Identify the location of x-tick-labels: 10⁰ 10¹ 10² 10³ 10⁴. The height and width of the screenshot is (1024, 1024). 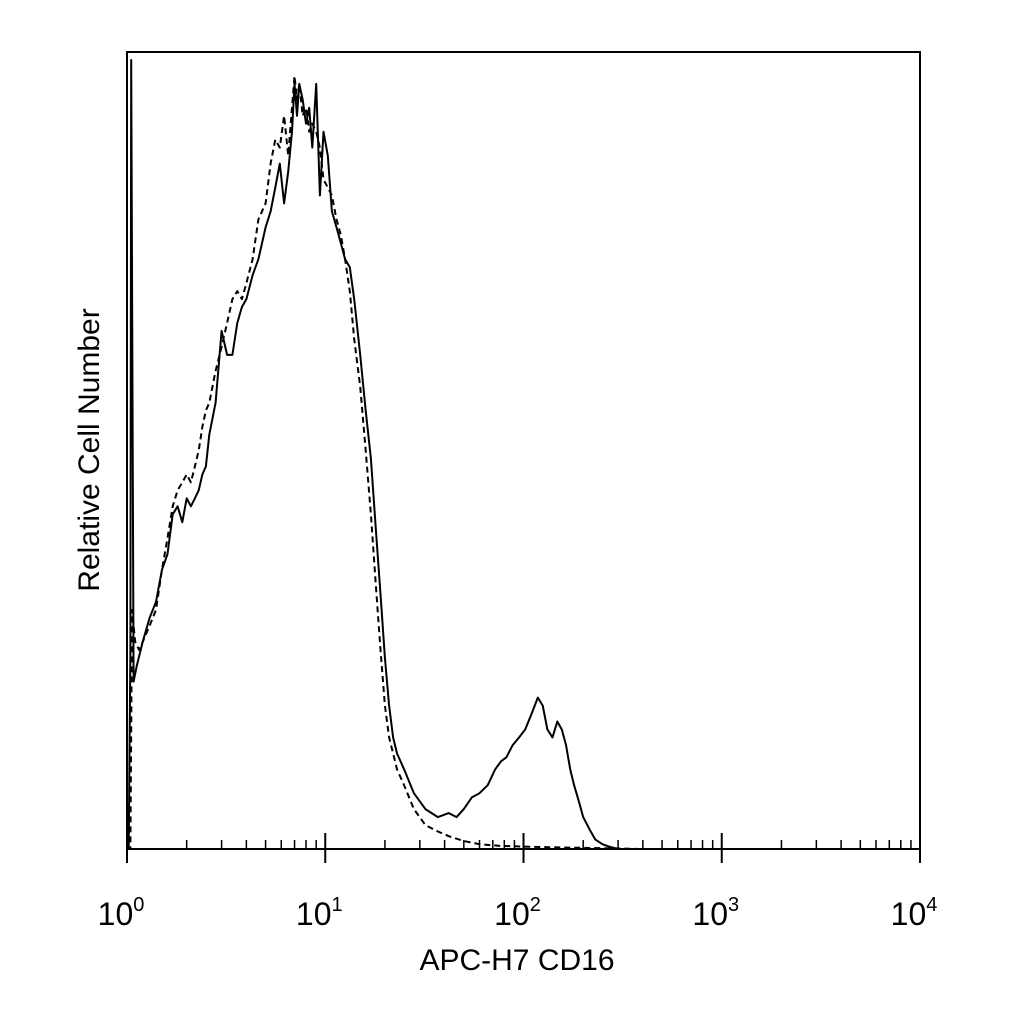
(518, 913).